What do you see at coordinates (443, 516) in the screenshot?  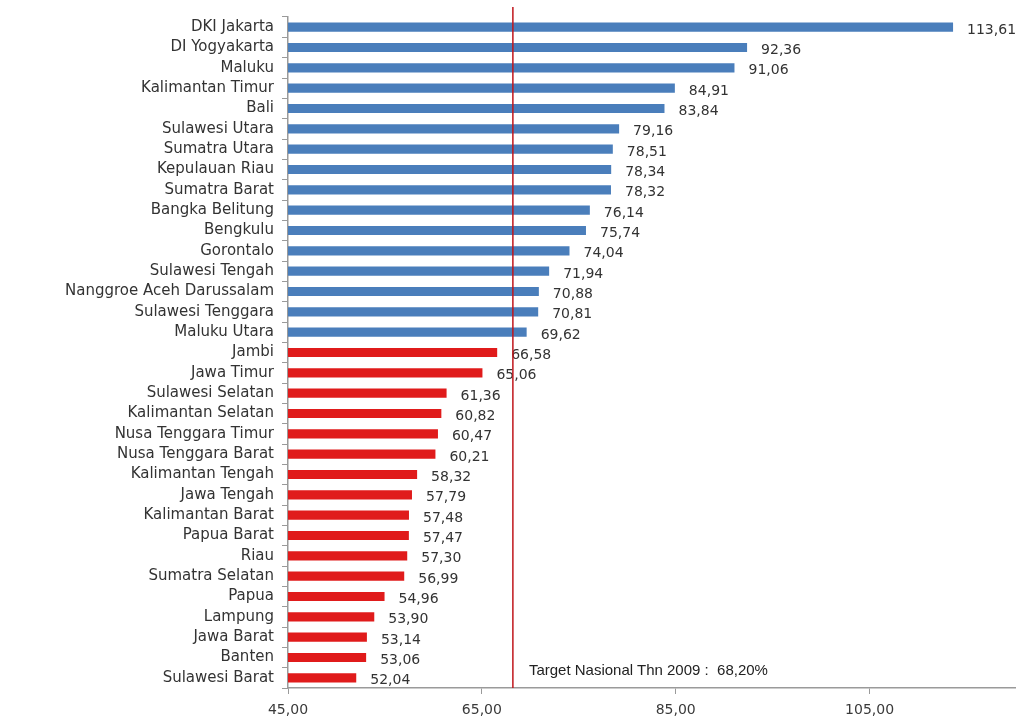 I see `data-label: 57,48` at bounding box center [443, 516].